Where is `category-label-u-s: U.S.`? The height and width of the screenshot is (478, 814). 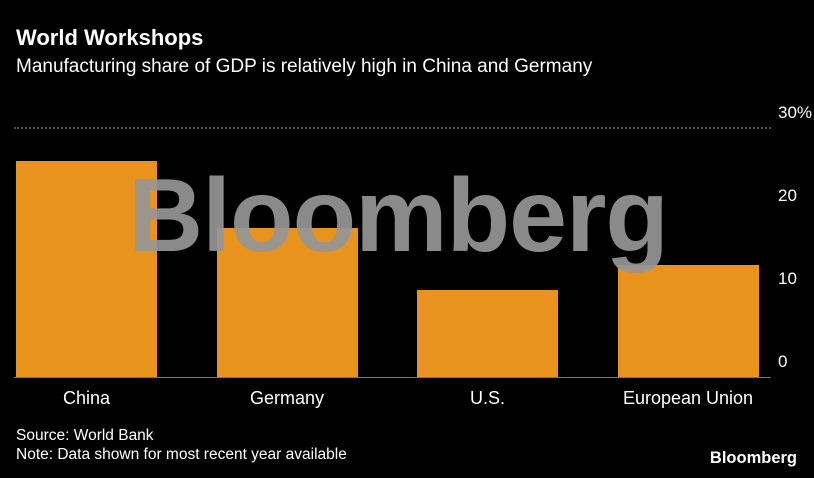 category-label-u-s: U.S. is located at coordinates (487, 398).